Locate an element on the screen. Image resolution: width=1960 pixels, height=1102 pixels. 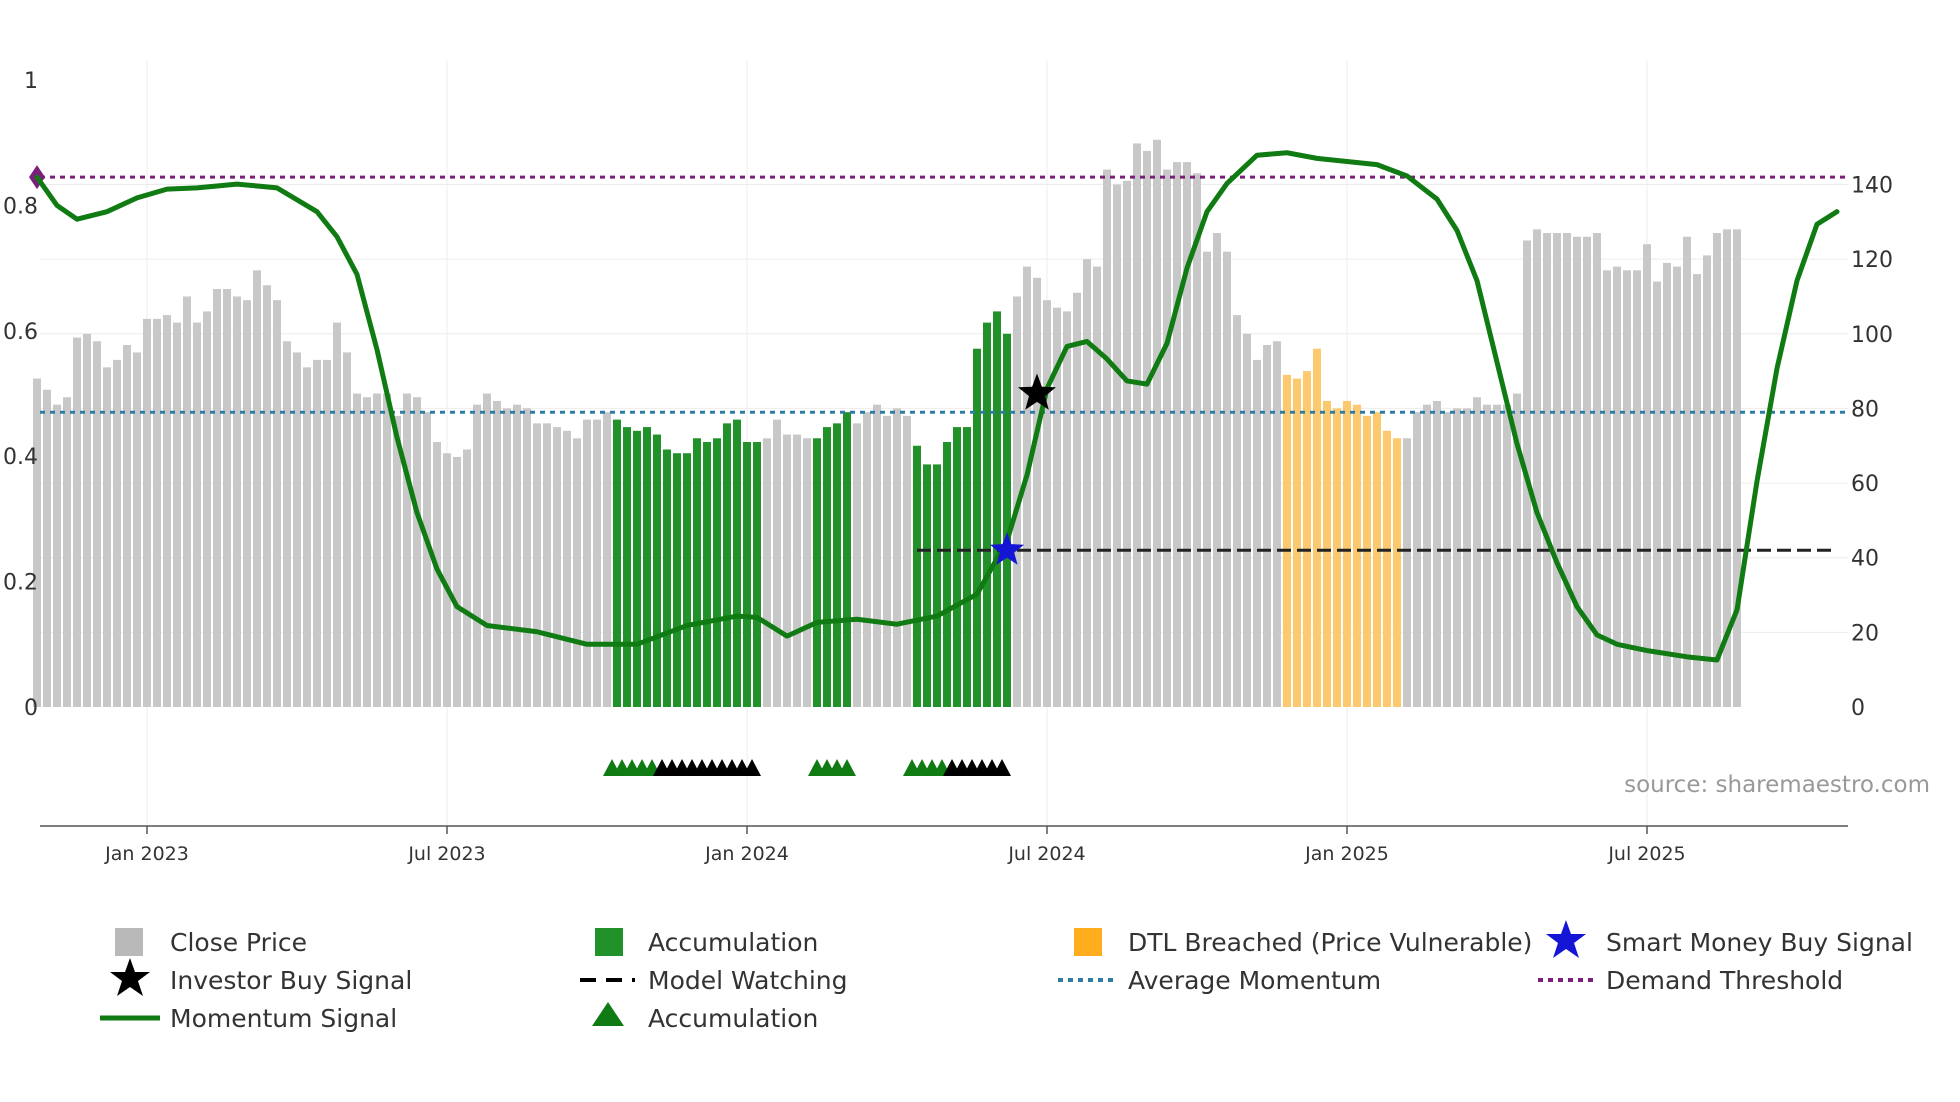
legend-accumulation-marker-icon is located at coordinates (608, 1014).